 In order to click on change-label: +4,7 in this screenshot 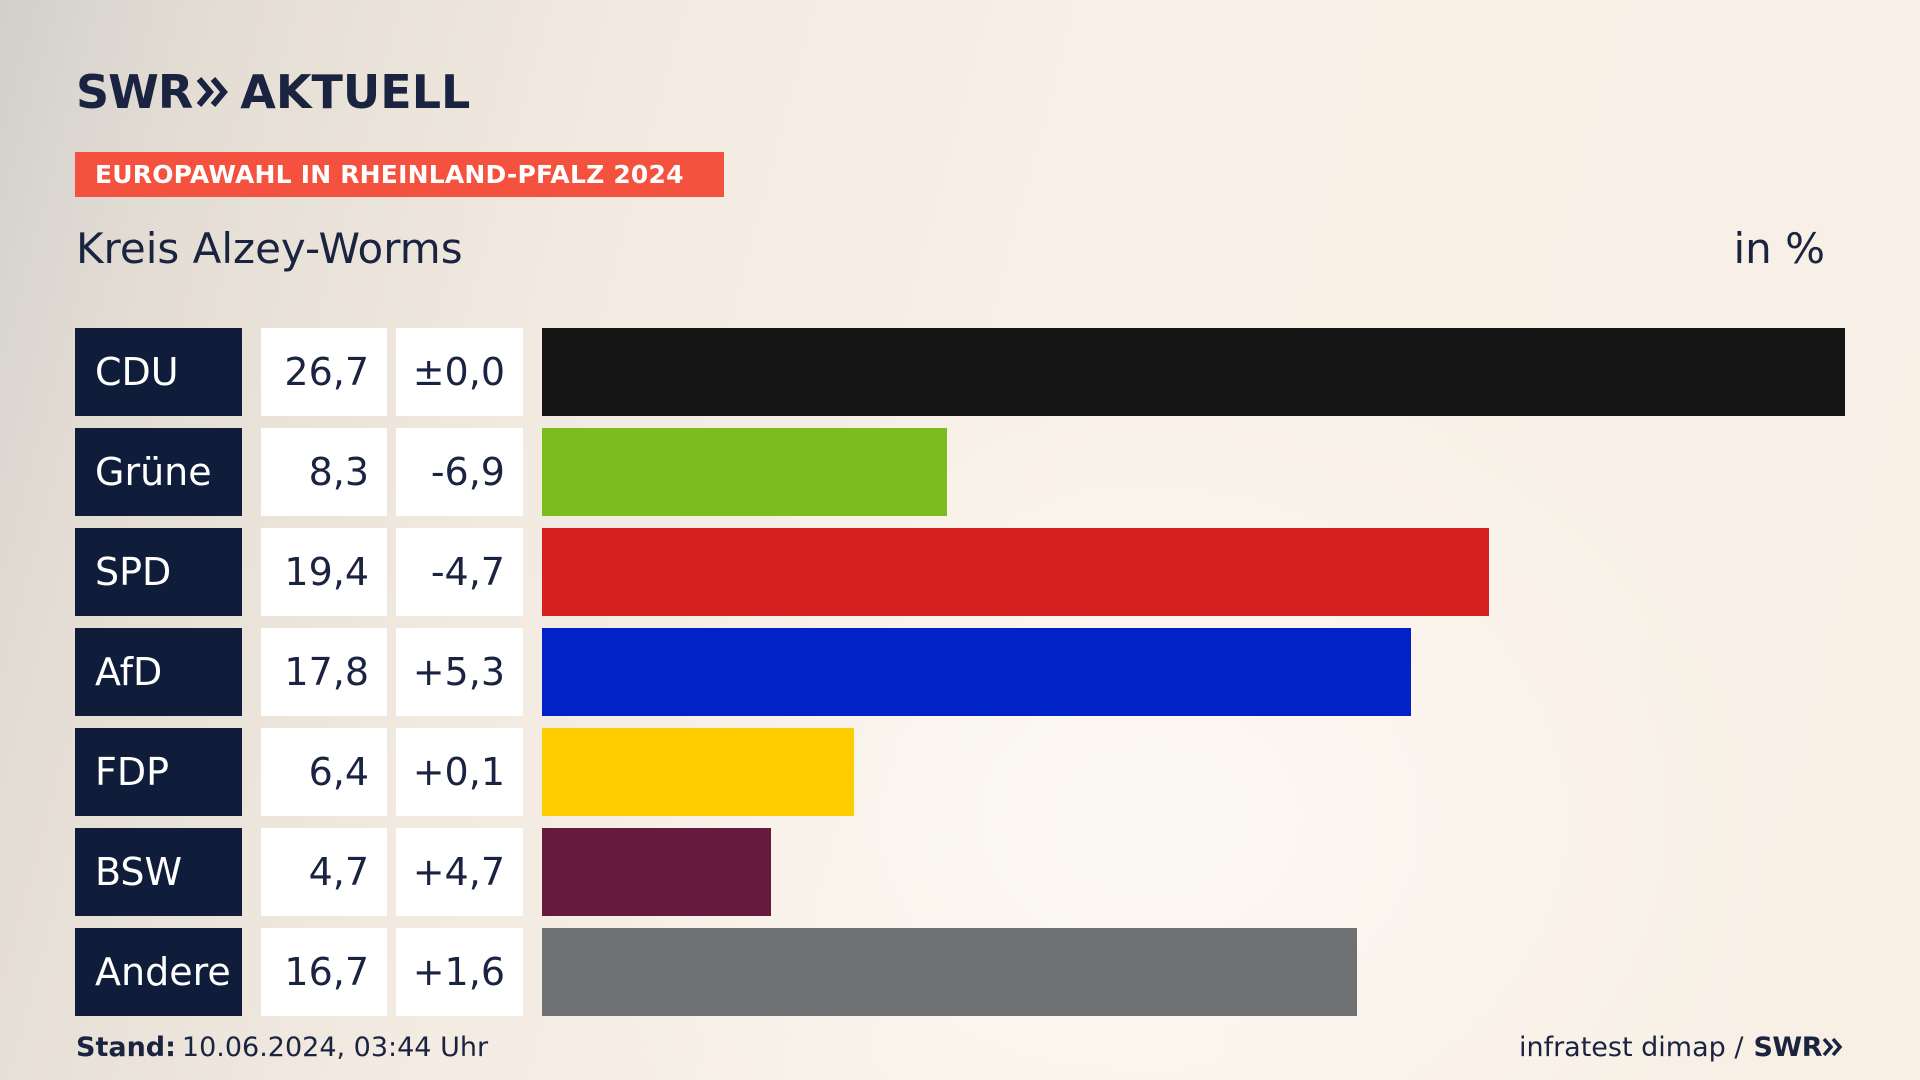, I will do `click(459, 872)`.